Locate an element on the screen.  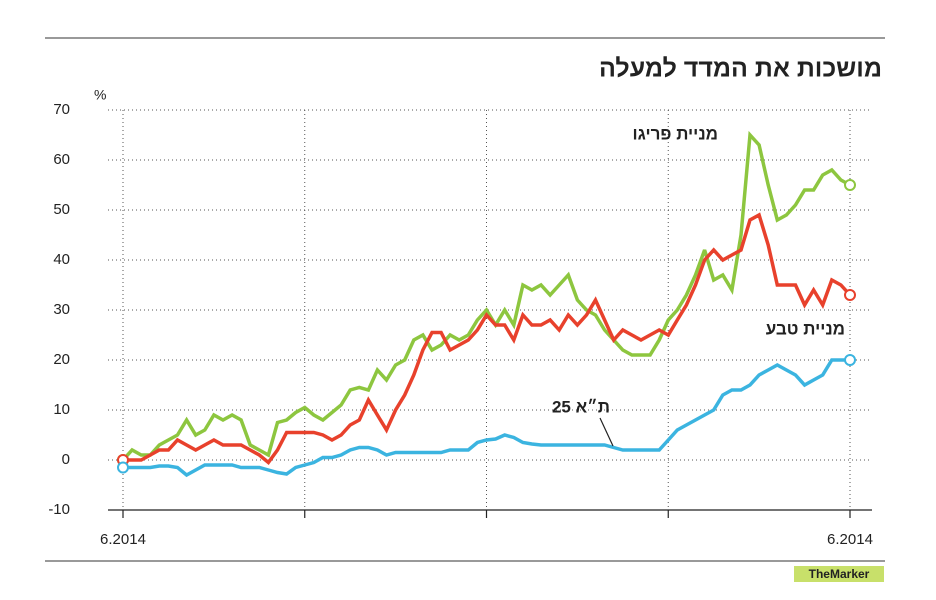
y-tick-label: 10 is located at coordinates (61, 409).